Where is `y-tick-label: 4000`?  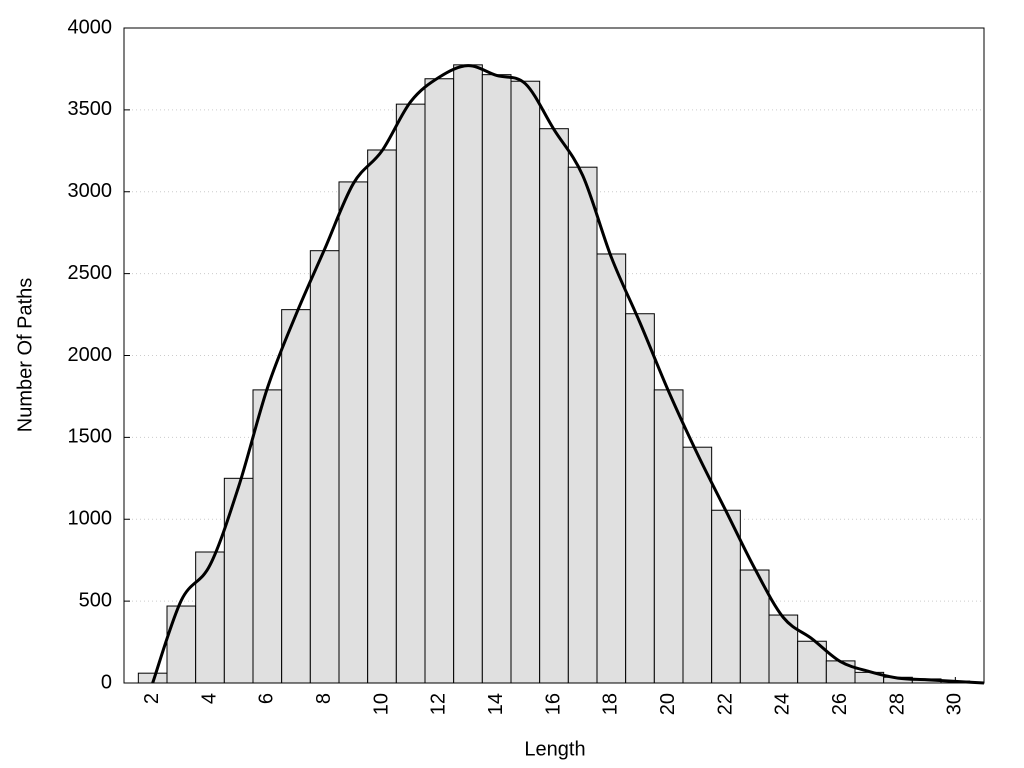 y-tick-label: 4000 is located at coordinates (90, 27).